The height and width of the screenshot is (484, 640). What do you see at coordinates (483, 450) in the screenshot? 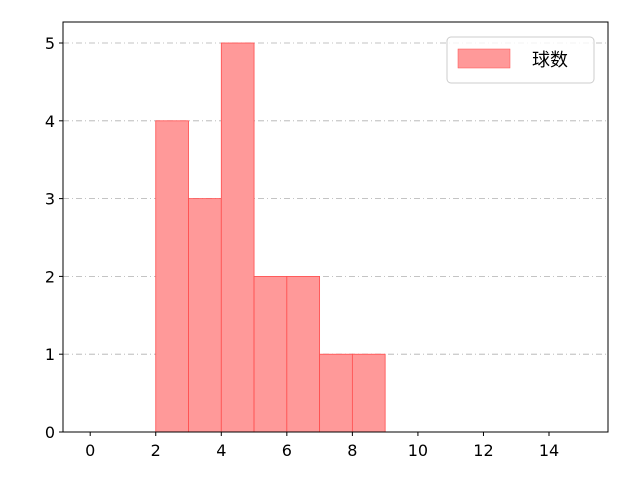
I see `x-tick-label: 12` at bounding box center [483, 450].